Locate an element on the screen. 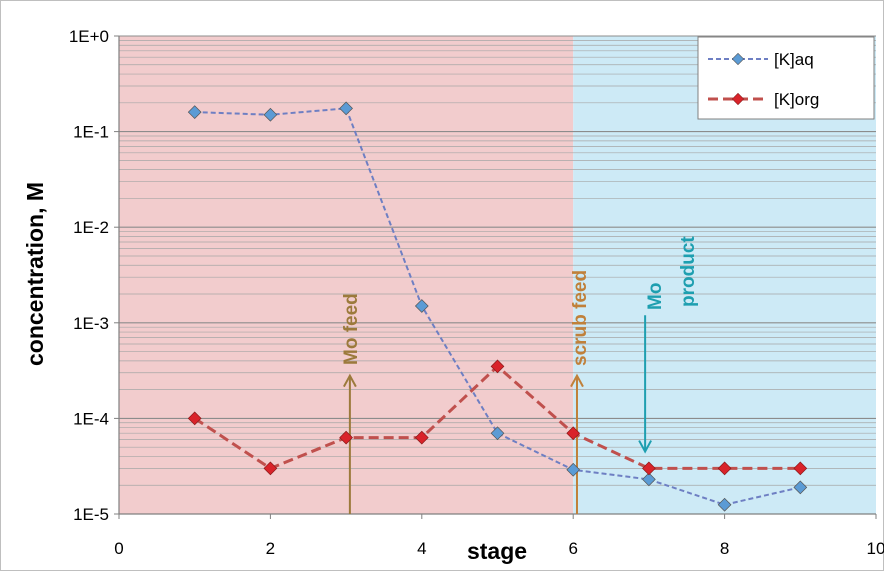  y-tick-label: 1E-3 is located at coordinates (91, 323).